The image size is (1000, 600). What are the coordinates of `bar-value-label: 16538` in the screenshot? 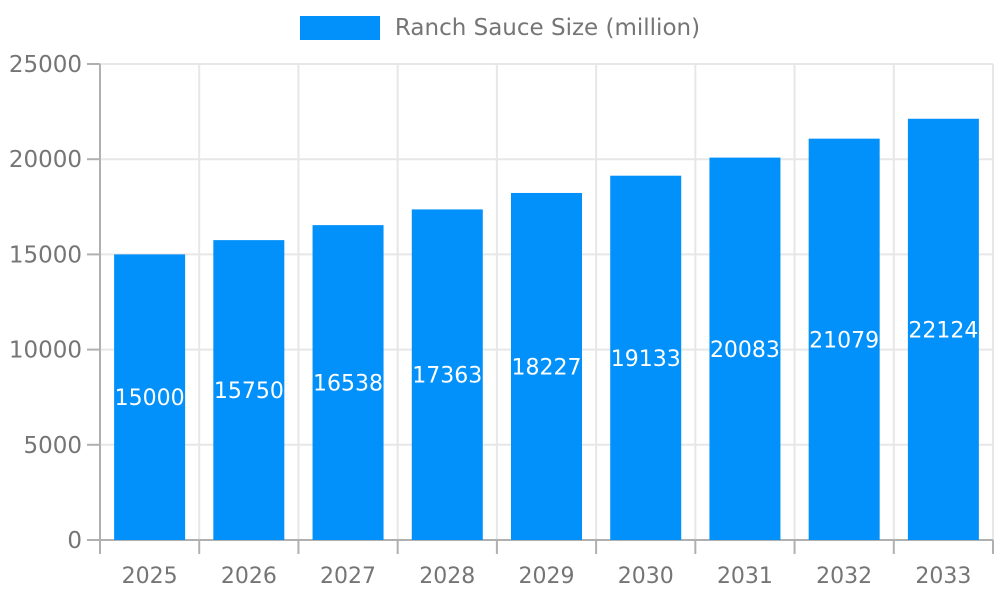 It's located at (348, 384).